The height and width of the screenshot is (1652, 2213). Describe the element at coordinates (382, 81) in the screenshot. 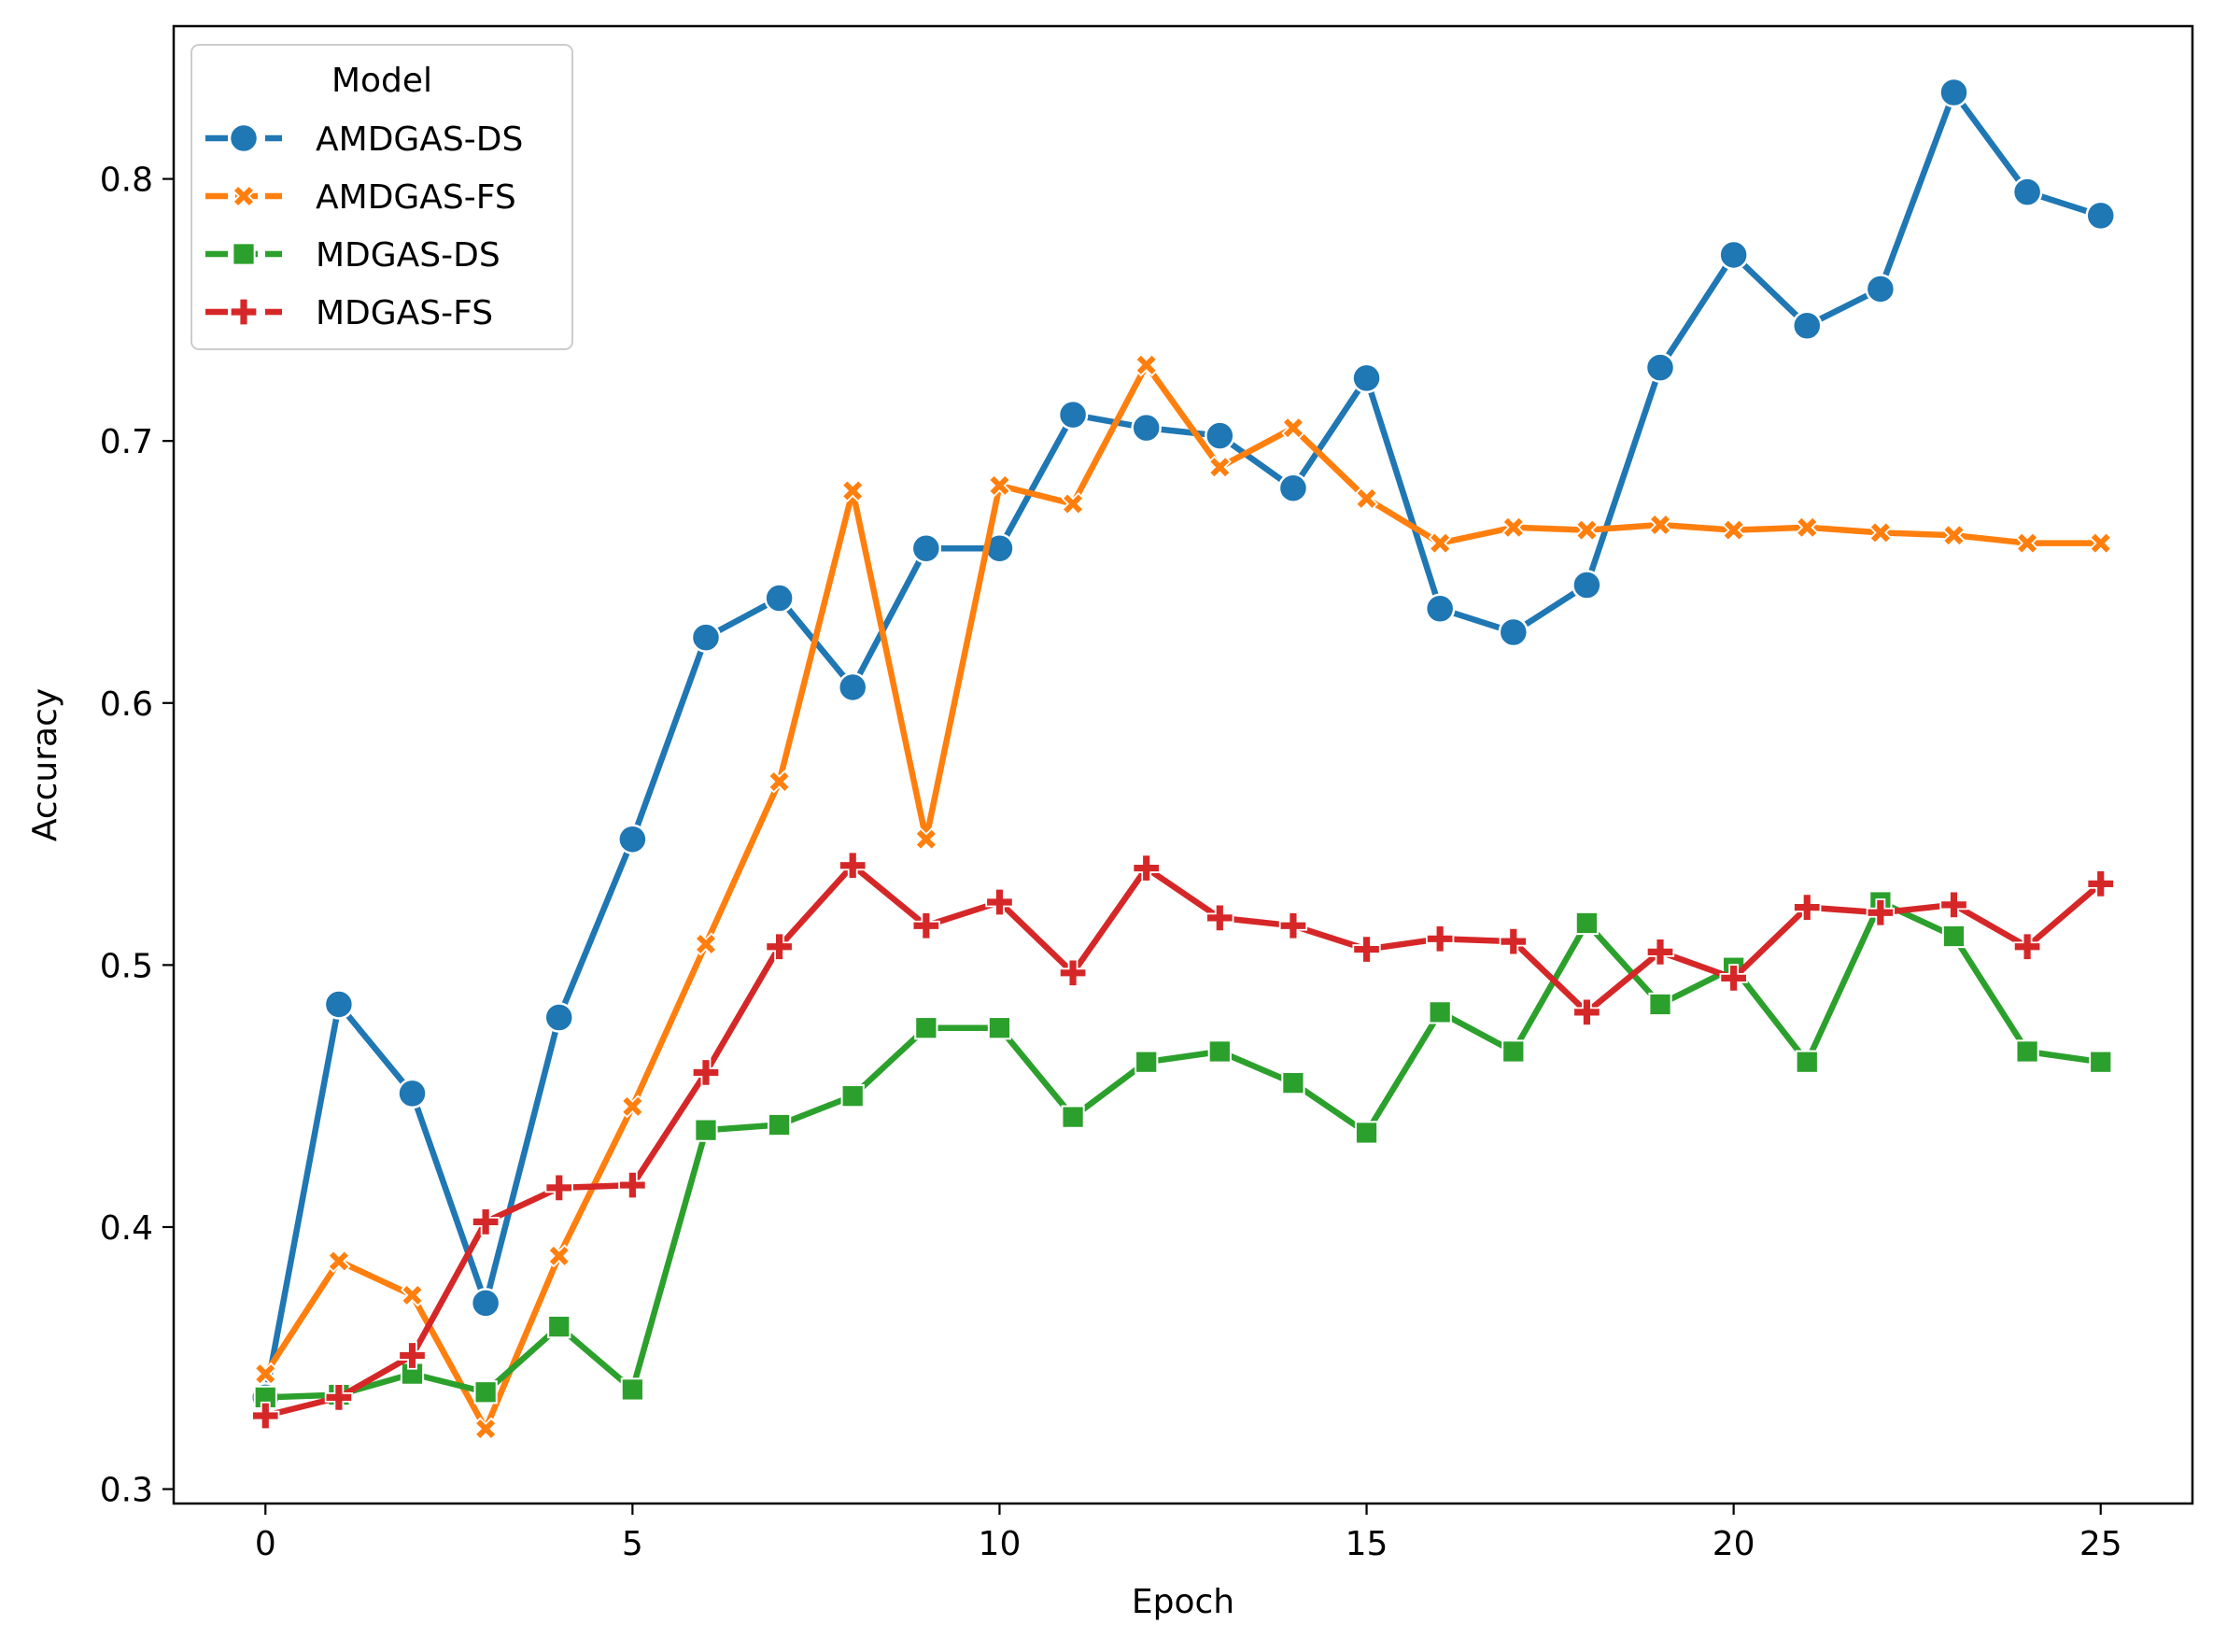

I see `legend-title: Model` at that location.